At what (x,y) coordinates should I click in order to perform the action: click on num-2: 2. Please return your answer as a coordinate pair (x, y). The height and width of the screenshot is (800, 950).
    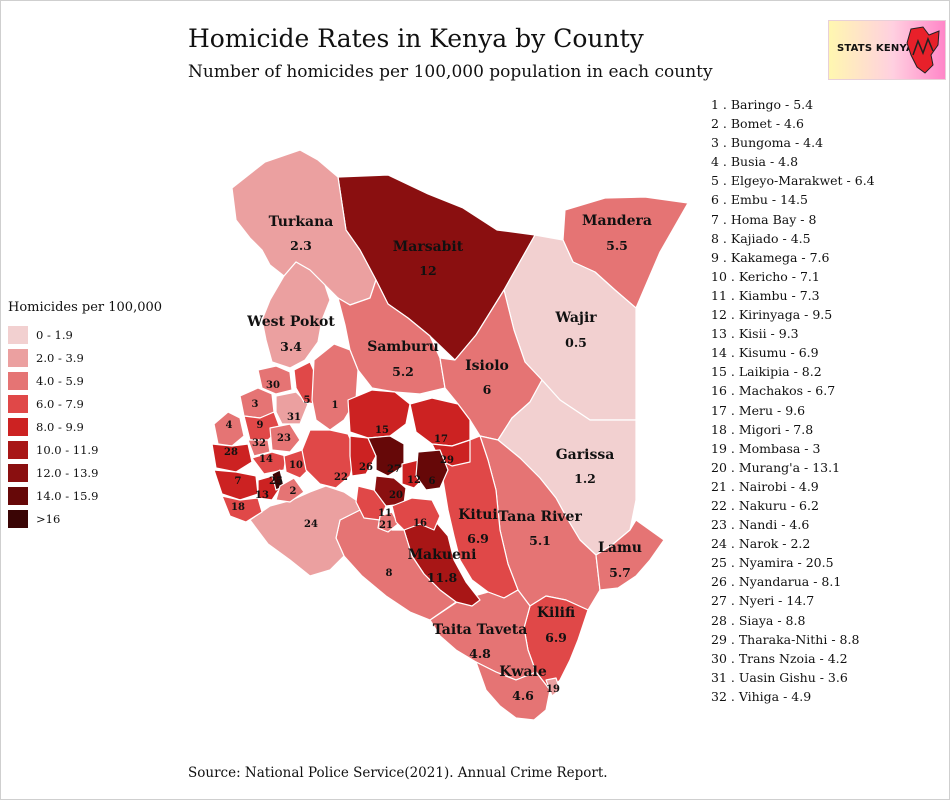
    Looking at the image, I should click on (293, 491).